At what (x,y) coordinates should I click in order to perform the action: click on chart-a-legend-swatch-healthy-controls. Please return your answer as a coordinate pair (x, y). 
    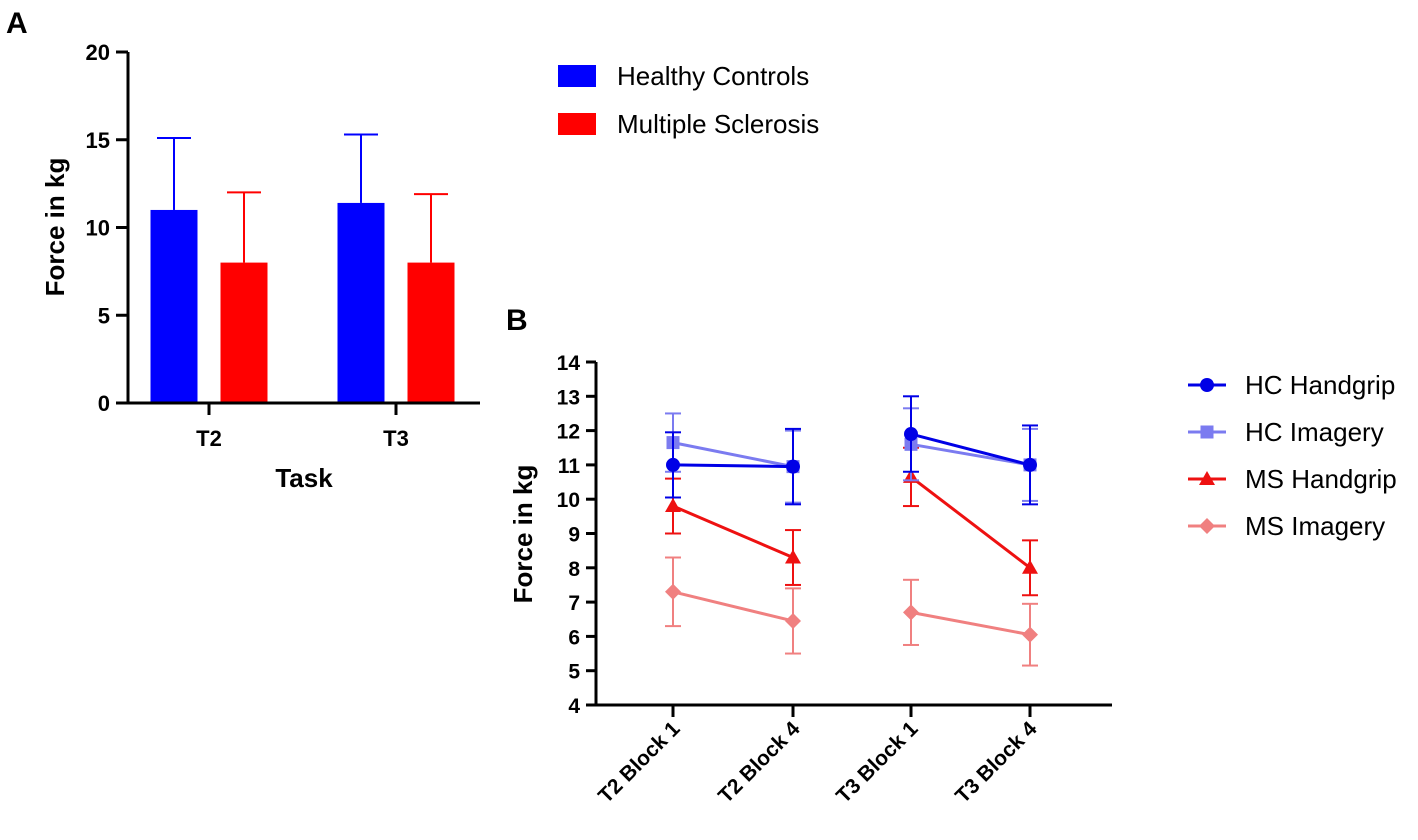
    Looking at the image, I should click on (577, 76).